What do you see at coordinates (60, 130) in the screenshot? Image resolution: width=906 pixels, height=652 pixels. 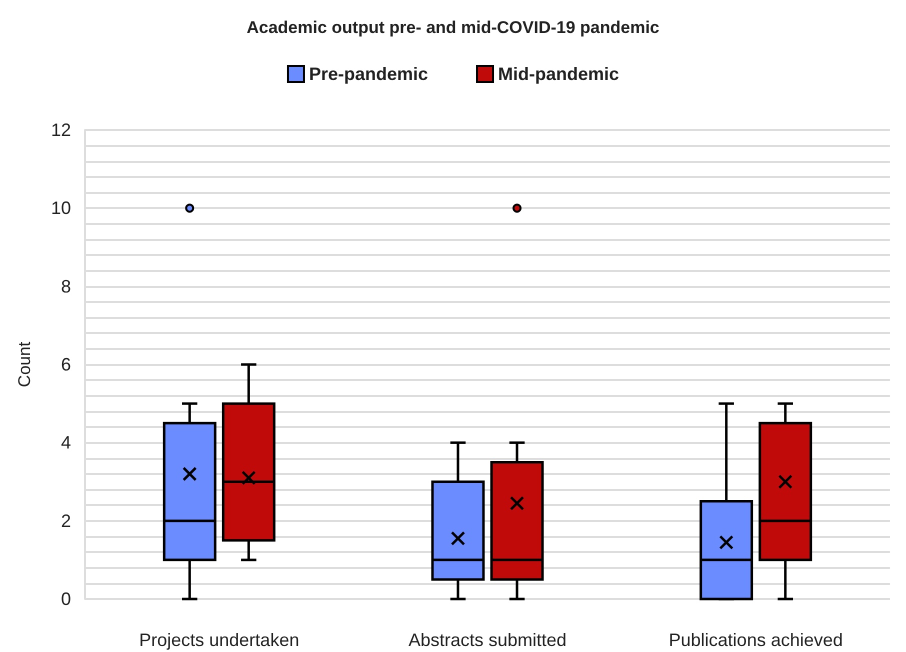 I see `y-tick-label: 12` at bounding box center [60, 130].